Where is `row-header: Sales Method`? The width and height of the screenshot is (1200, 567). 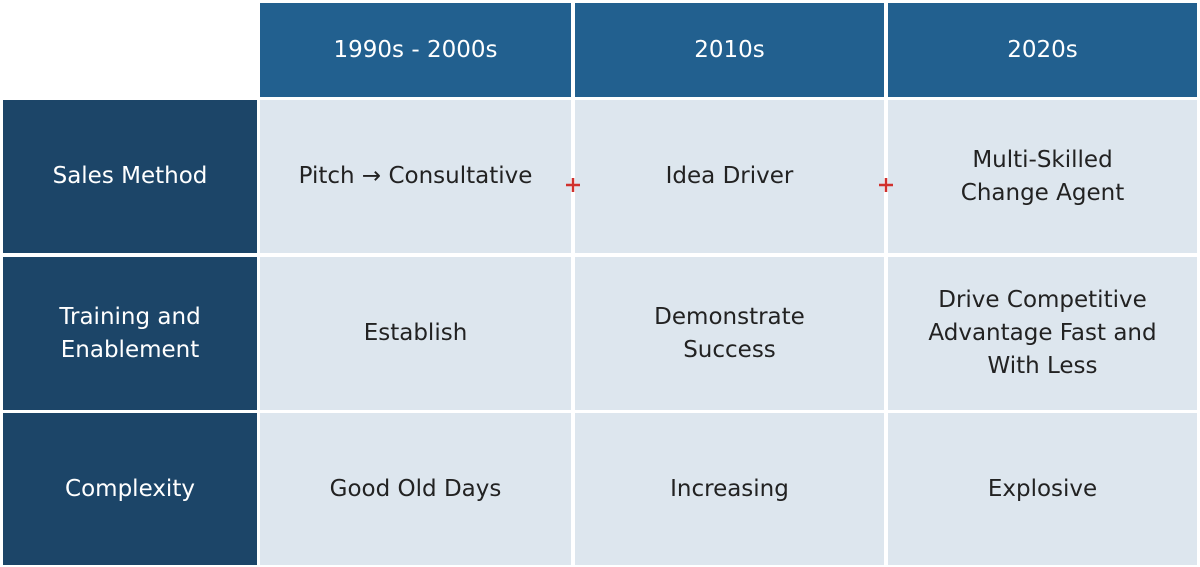
row-header: Sales Method is located at coordinates (130, 176).